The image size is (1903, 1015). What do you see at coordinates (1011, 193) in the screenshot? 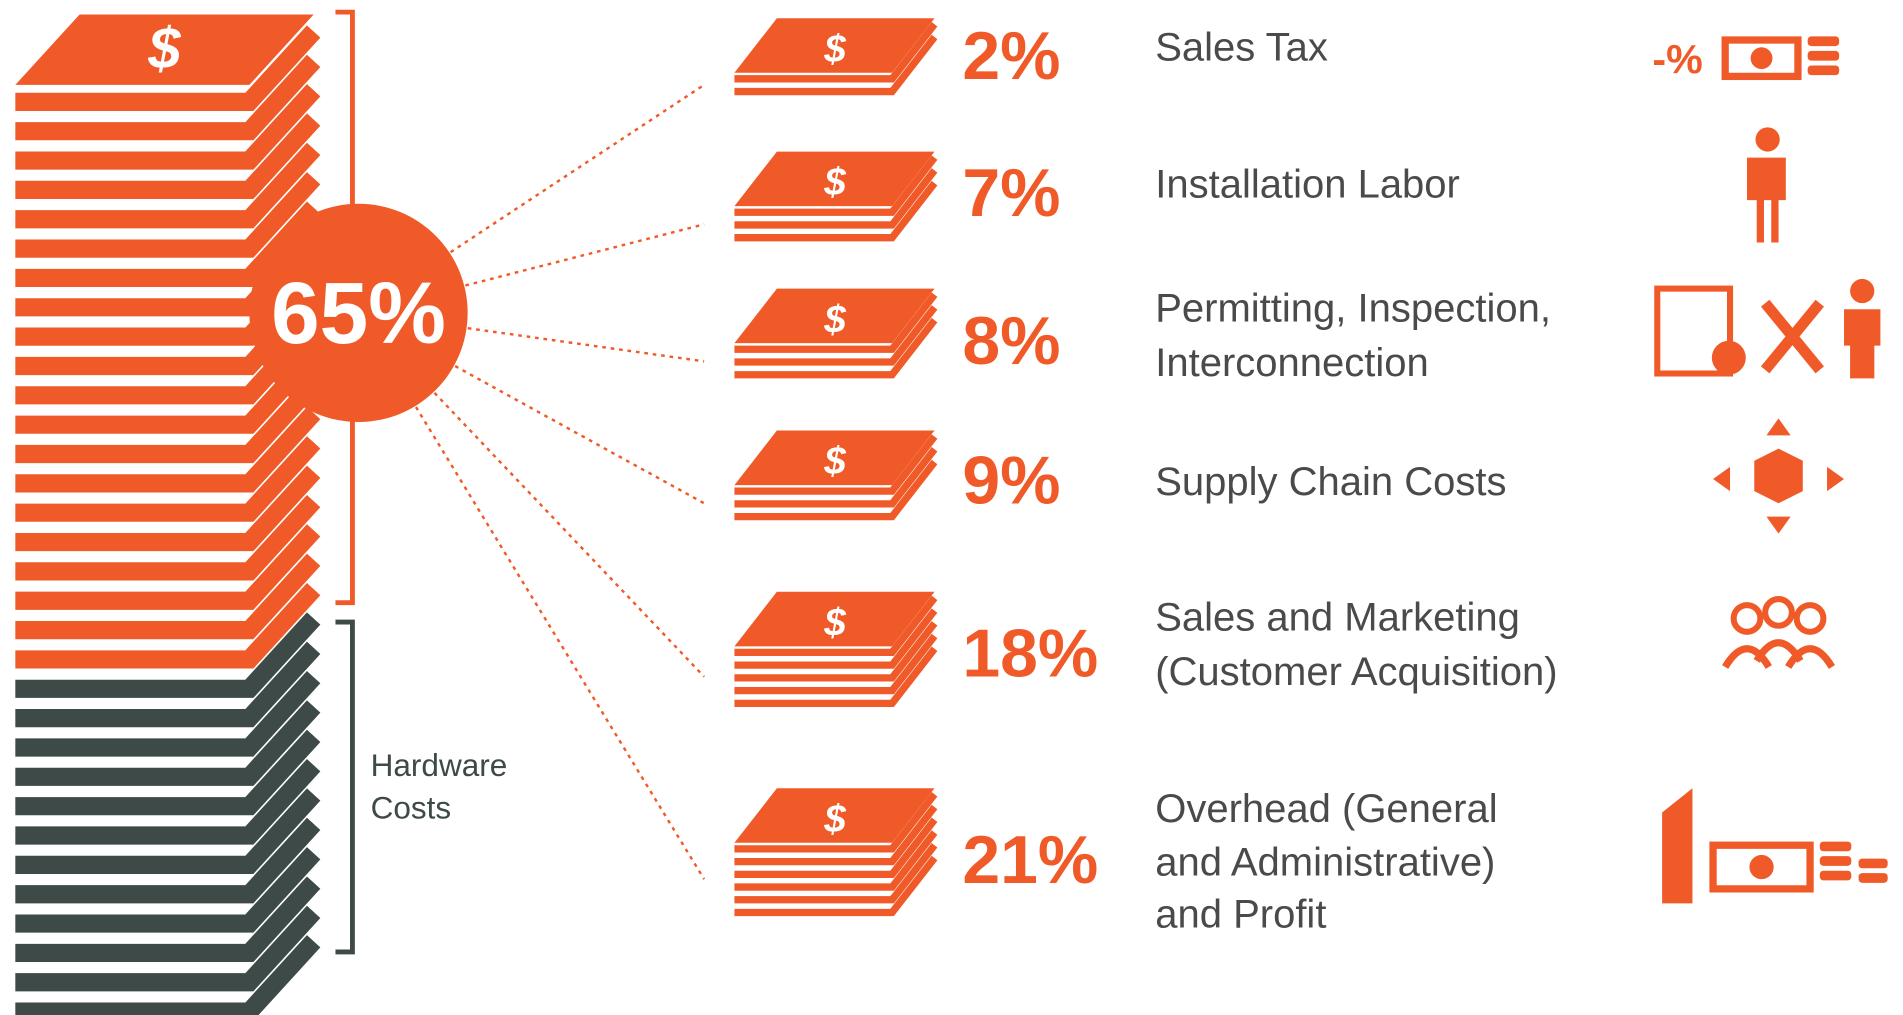
I see `percent: 7%` at bounding box center [1011, 193].